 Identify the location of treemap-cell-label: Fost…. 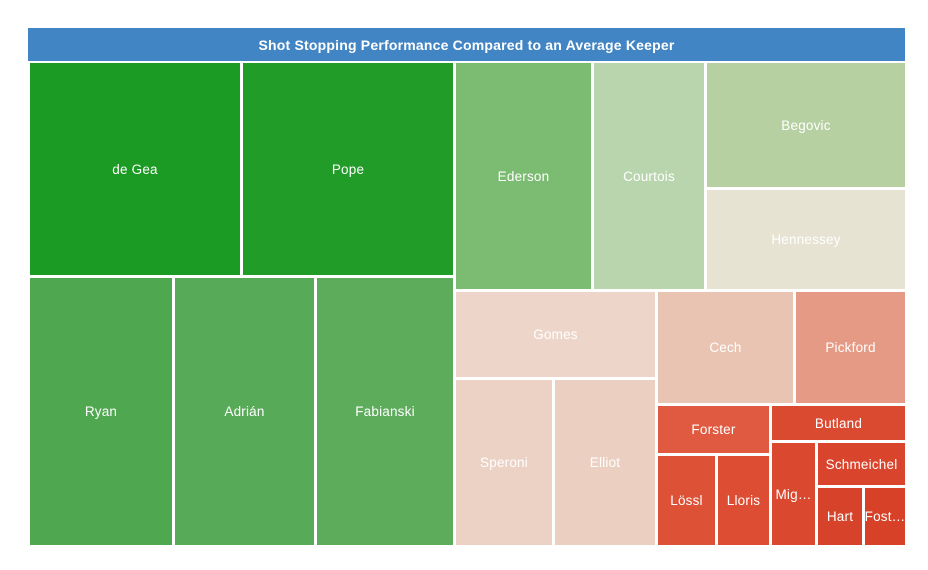
(885, 516).